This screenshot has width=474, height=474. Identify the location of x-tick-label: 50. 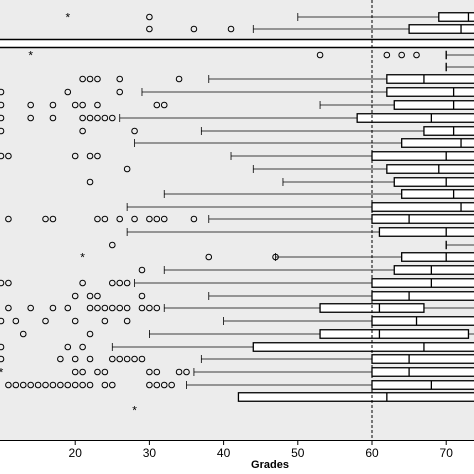
(298, 453).